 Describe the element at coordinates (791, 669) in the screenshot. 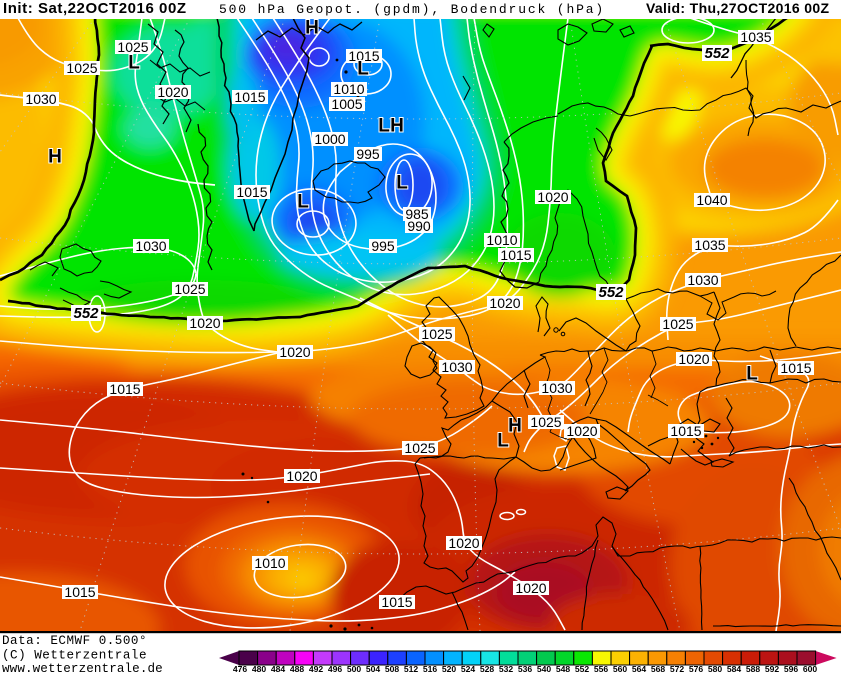

I see `svg-text: 596` at that location.